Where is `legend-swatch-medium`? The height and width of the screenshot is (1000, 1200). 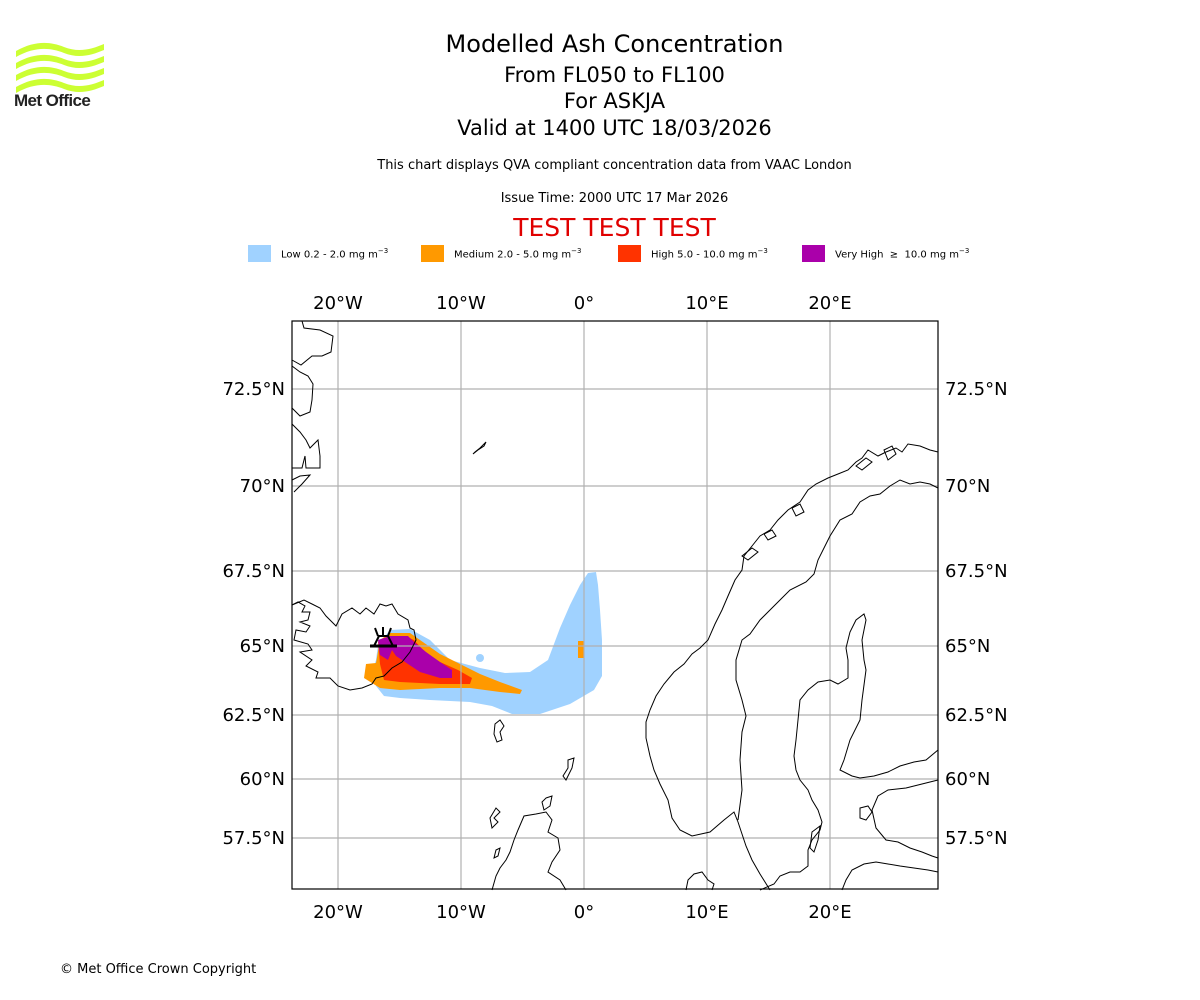 legend-swatch-medium is located at coordinates (432, 253).